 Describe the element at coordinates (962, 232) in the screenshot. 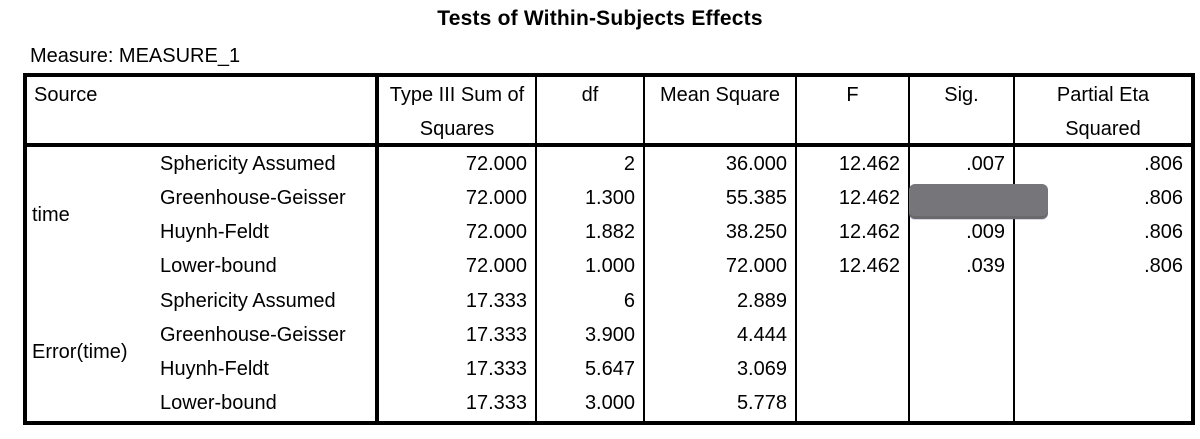

I see `value-cell-sig: .009` at that location.